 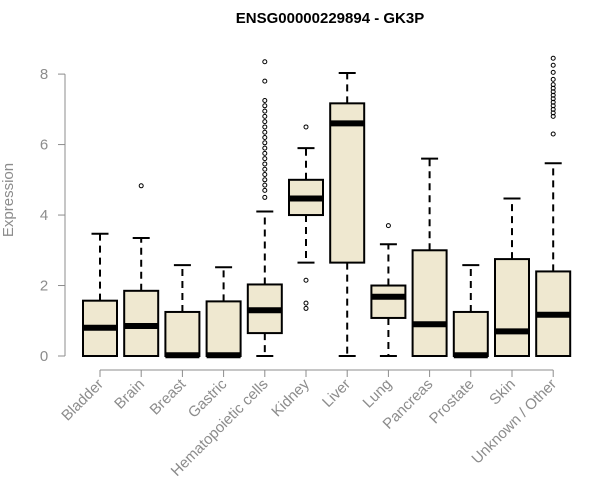 I want to click on box-pancreas, so click(x=429, y=257).